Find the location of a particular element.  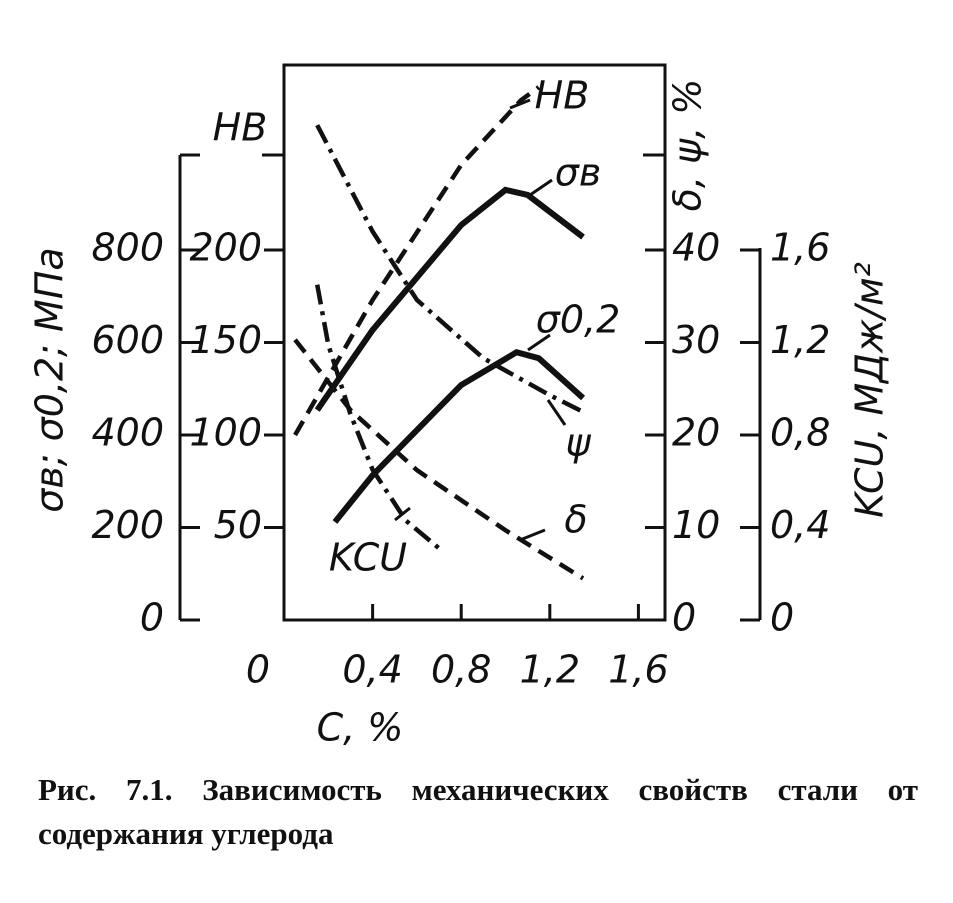

y-tick-label: 0,4 is located at coordinates (800, 525).